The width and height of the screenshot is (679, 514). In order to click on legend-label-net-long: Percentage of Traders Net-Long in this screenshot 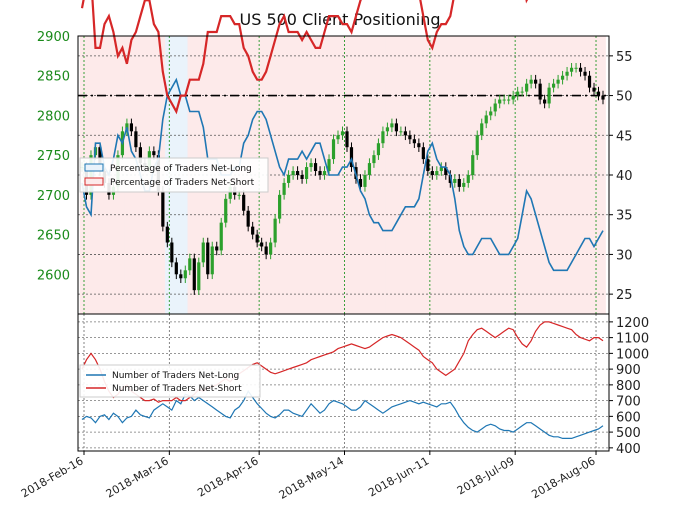, I will do `click(181, 169)`.